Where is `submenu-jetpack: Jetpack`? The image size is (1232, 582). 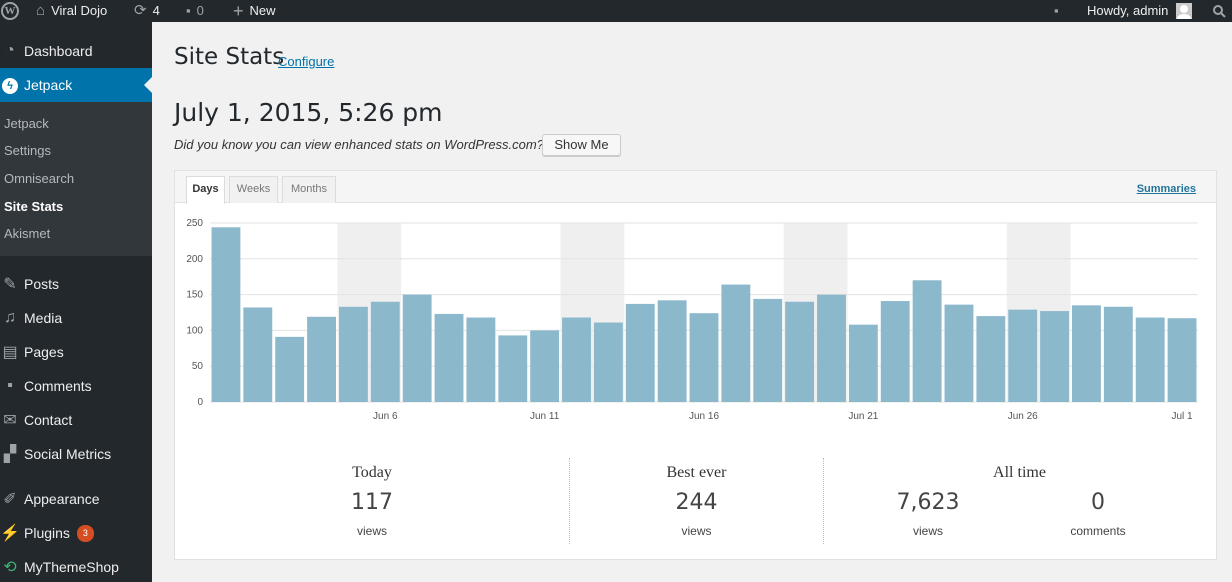
submenu-jetpack: Jetpack is located at coordinates (26, 123).